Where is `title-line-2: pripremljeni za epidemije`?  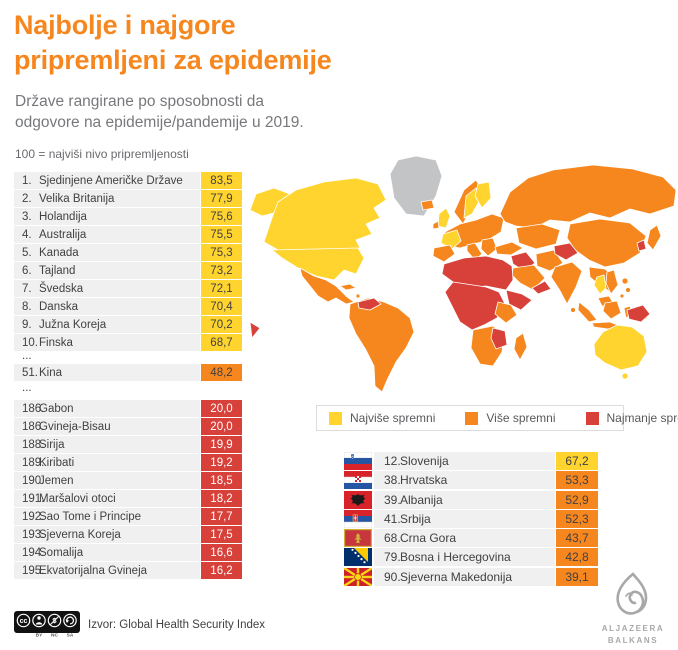
title-line-2: pripremljeni za epidemije is located at coordinates (173, 60).